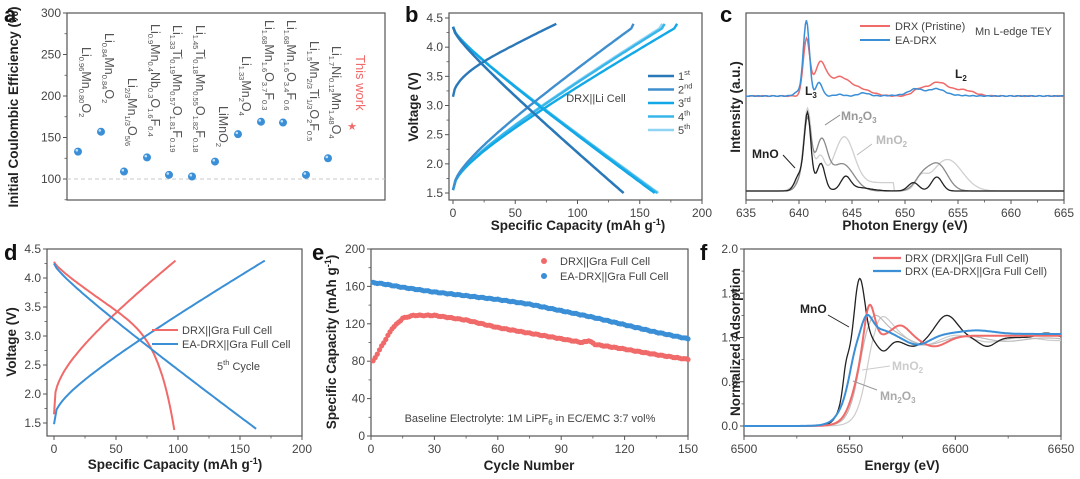  What do you see at coordinates (905, 153) in the screenshot?
I see `mn2o3-reference-curve` at bounding box center [905, 153].